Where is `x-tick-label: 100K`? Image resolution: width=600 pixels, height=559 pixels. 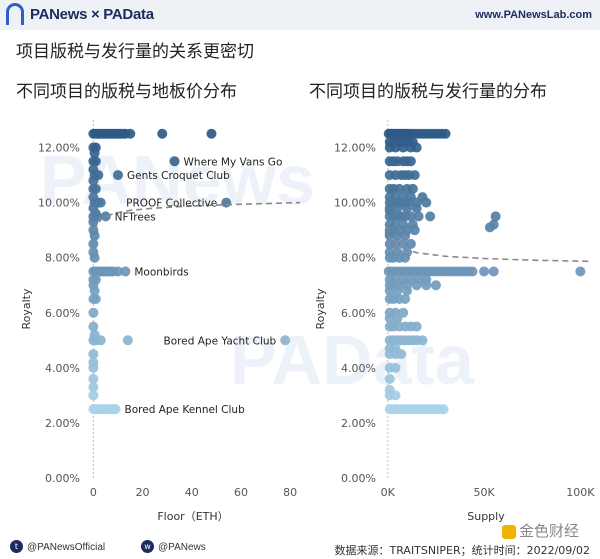
x-tick-label: 100K is located at coordinates (580, 492).